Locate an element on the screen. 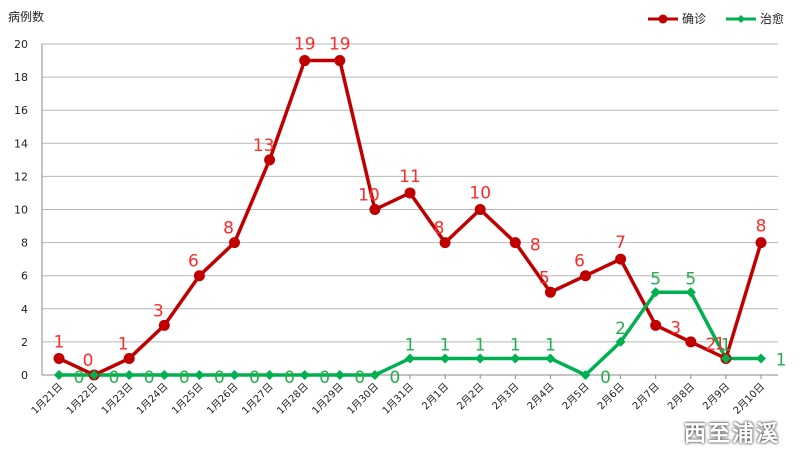  legend-label: 治愈 is located at coordinates (772, 18).